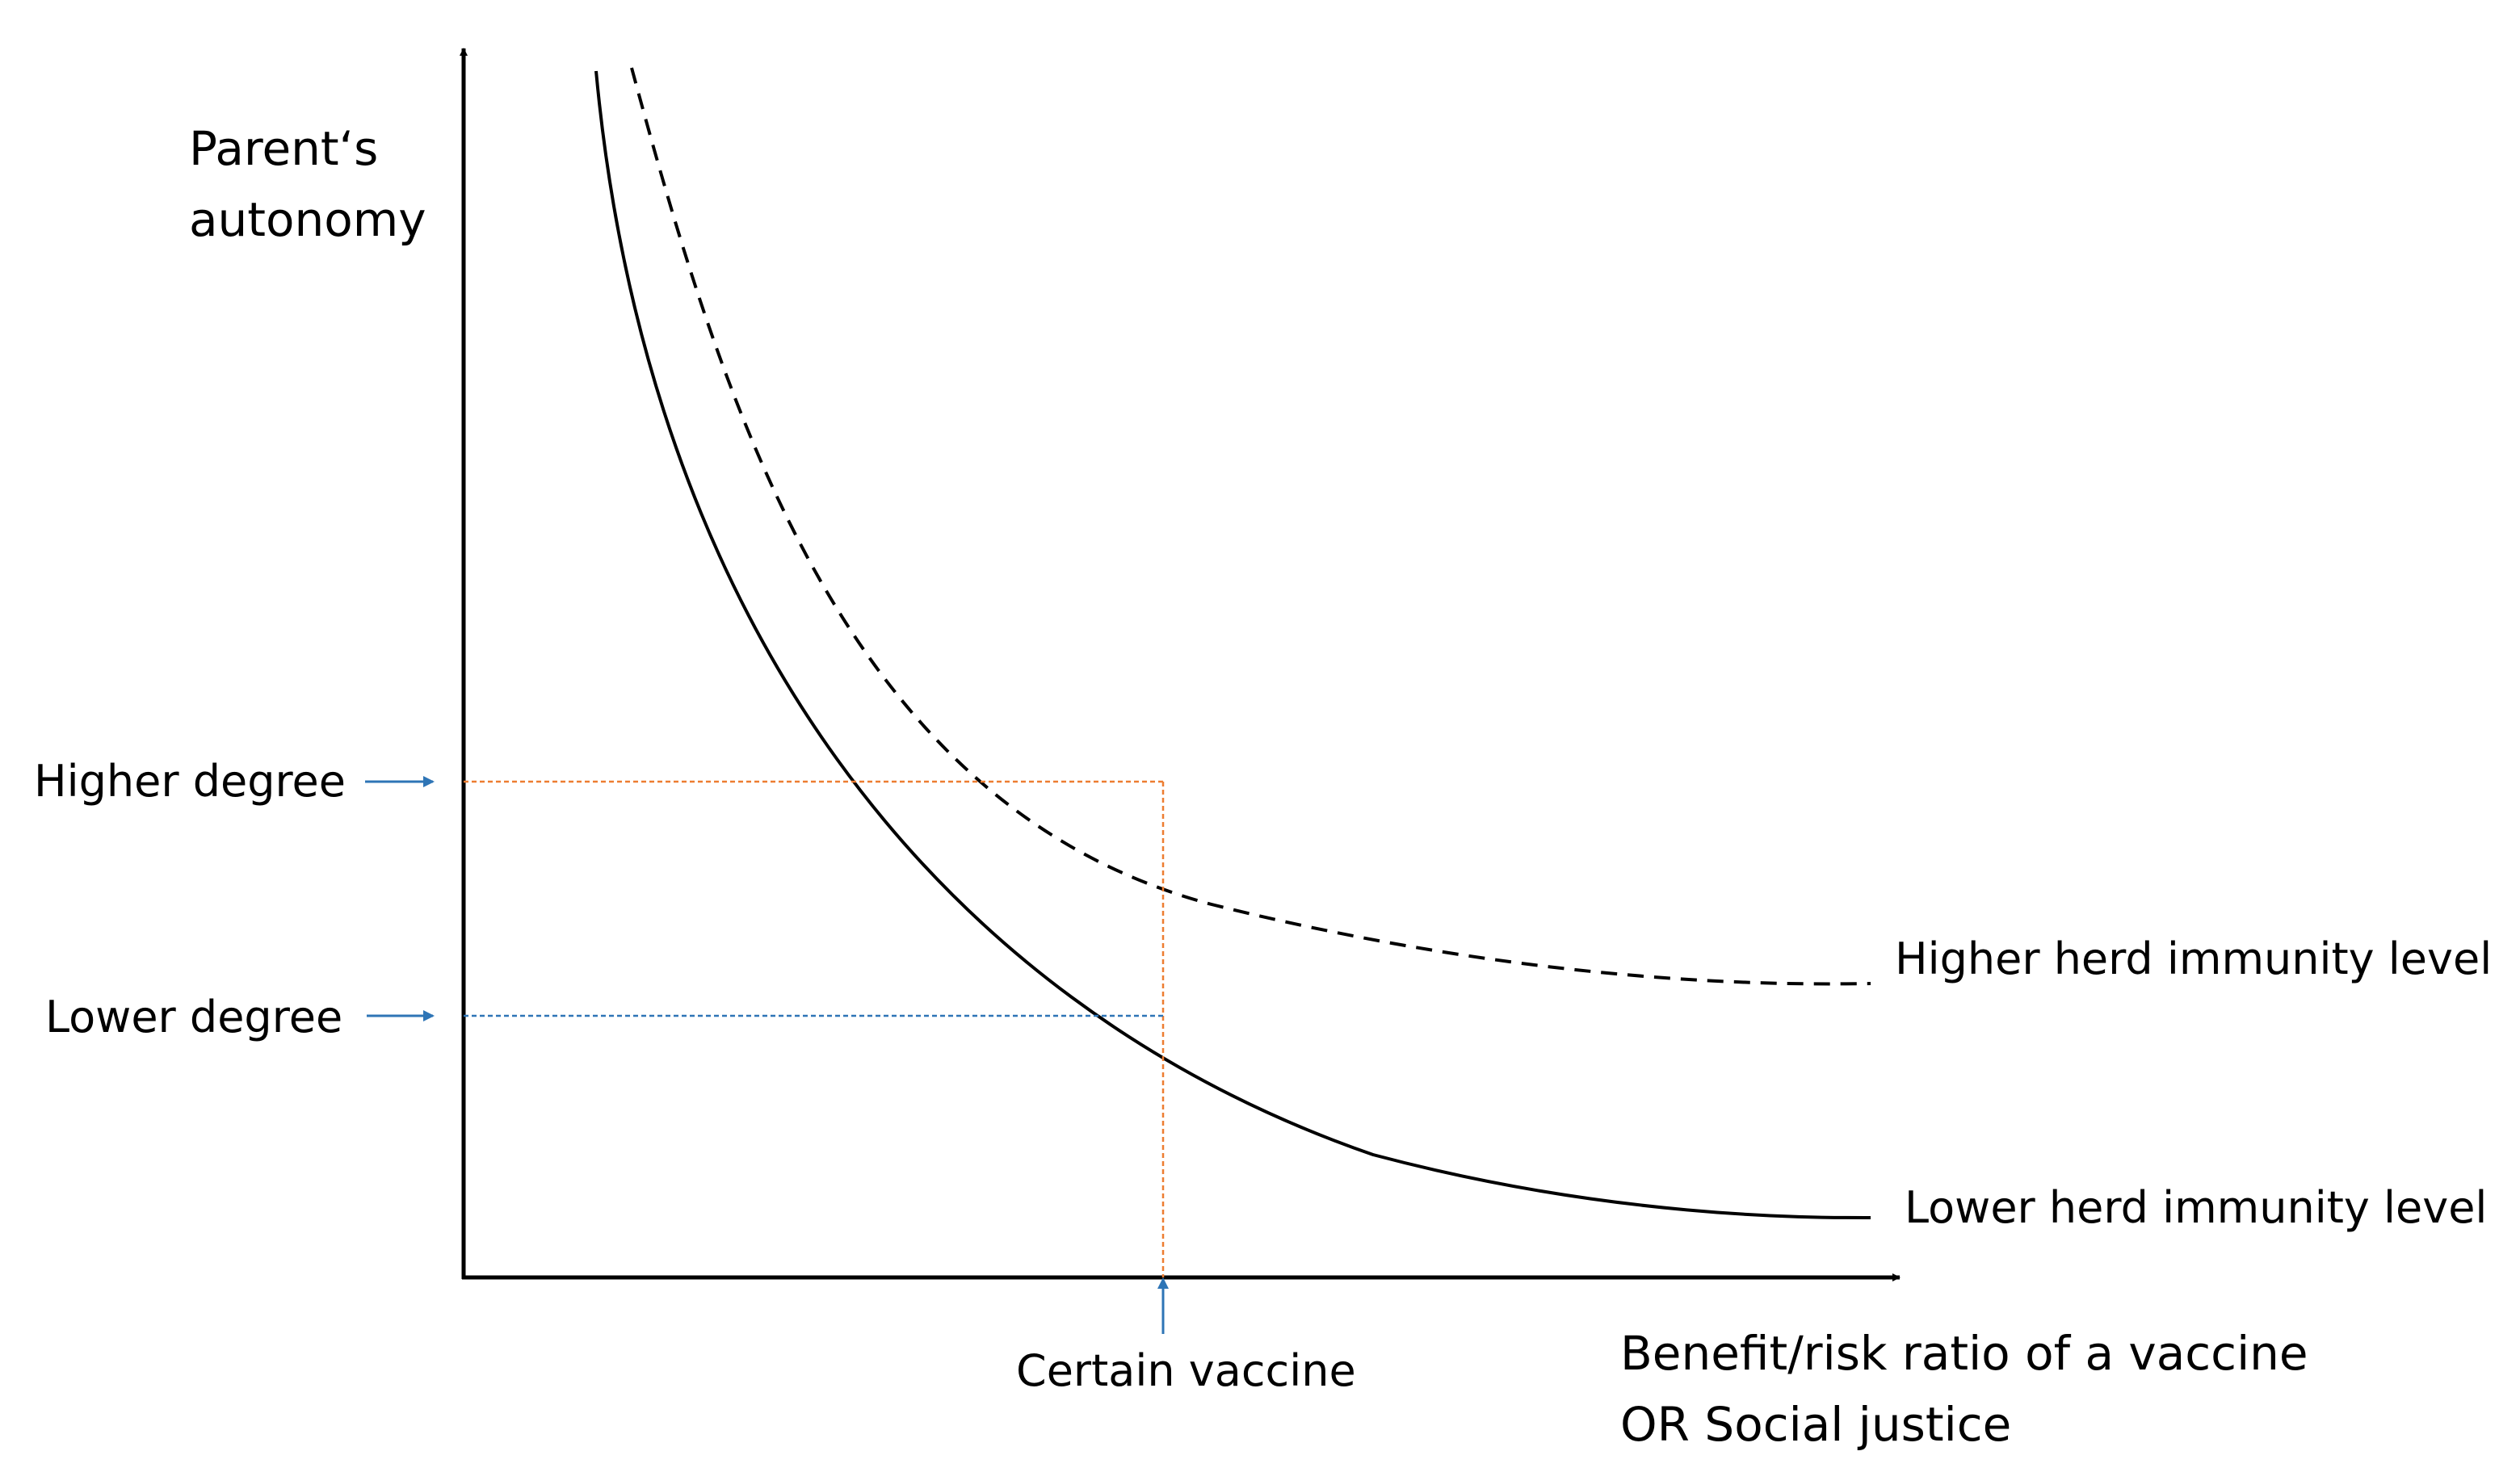 This screenshot has width=2520, height=1468. What do you see at coordinates (1186, 1370) in the screenshot?
I see `certain-vaccine-label: Certain vaccine` at bounding box center [1186, 1370].